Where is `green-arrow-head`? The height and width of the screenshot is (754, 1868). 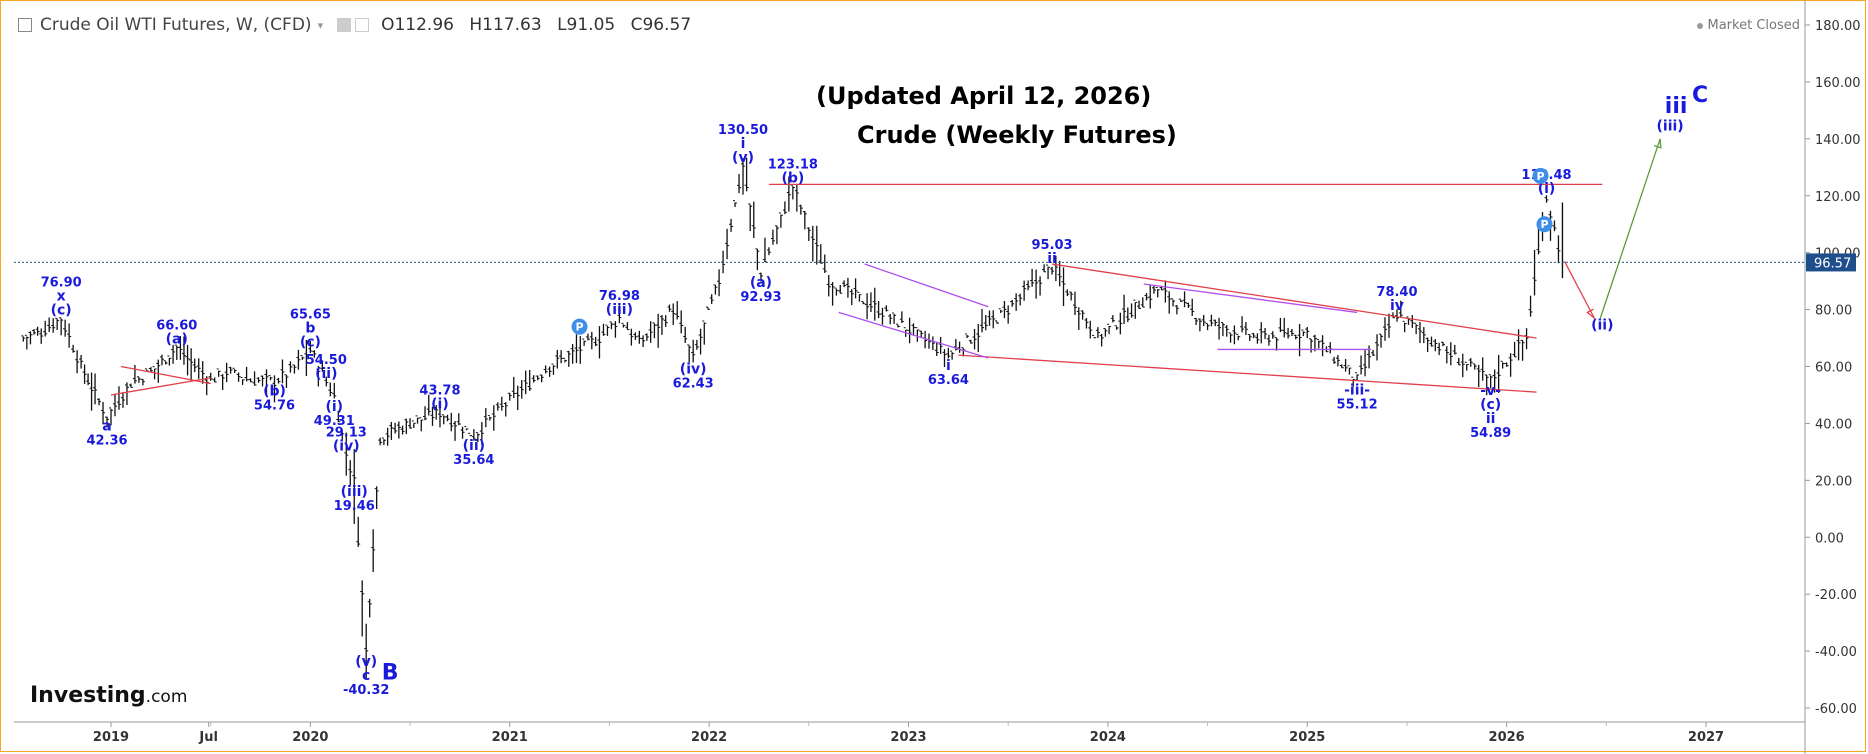
green-arrow-head is located at coordinates (1657, 143).